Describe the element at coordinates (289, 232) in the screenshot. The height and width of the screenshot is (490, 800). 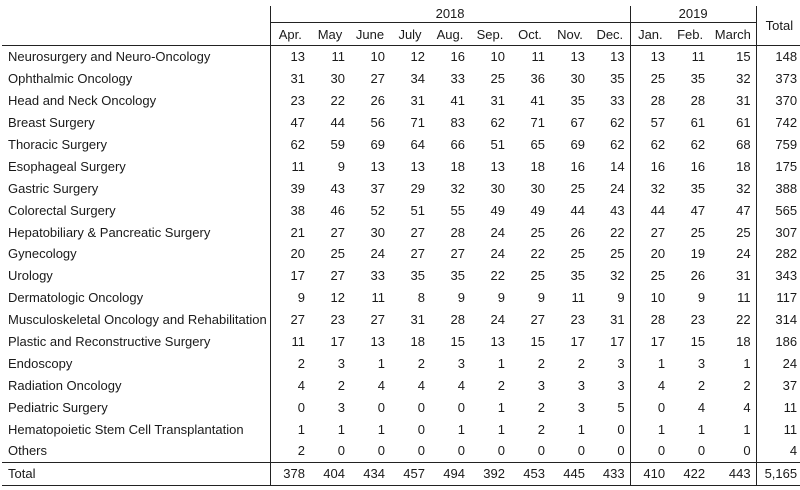
I see `month-count-cell: 21` at that location.